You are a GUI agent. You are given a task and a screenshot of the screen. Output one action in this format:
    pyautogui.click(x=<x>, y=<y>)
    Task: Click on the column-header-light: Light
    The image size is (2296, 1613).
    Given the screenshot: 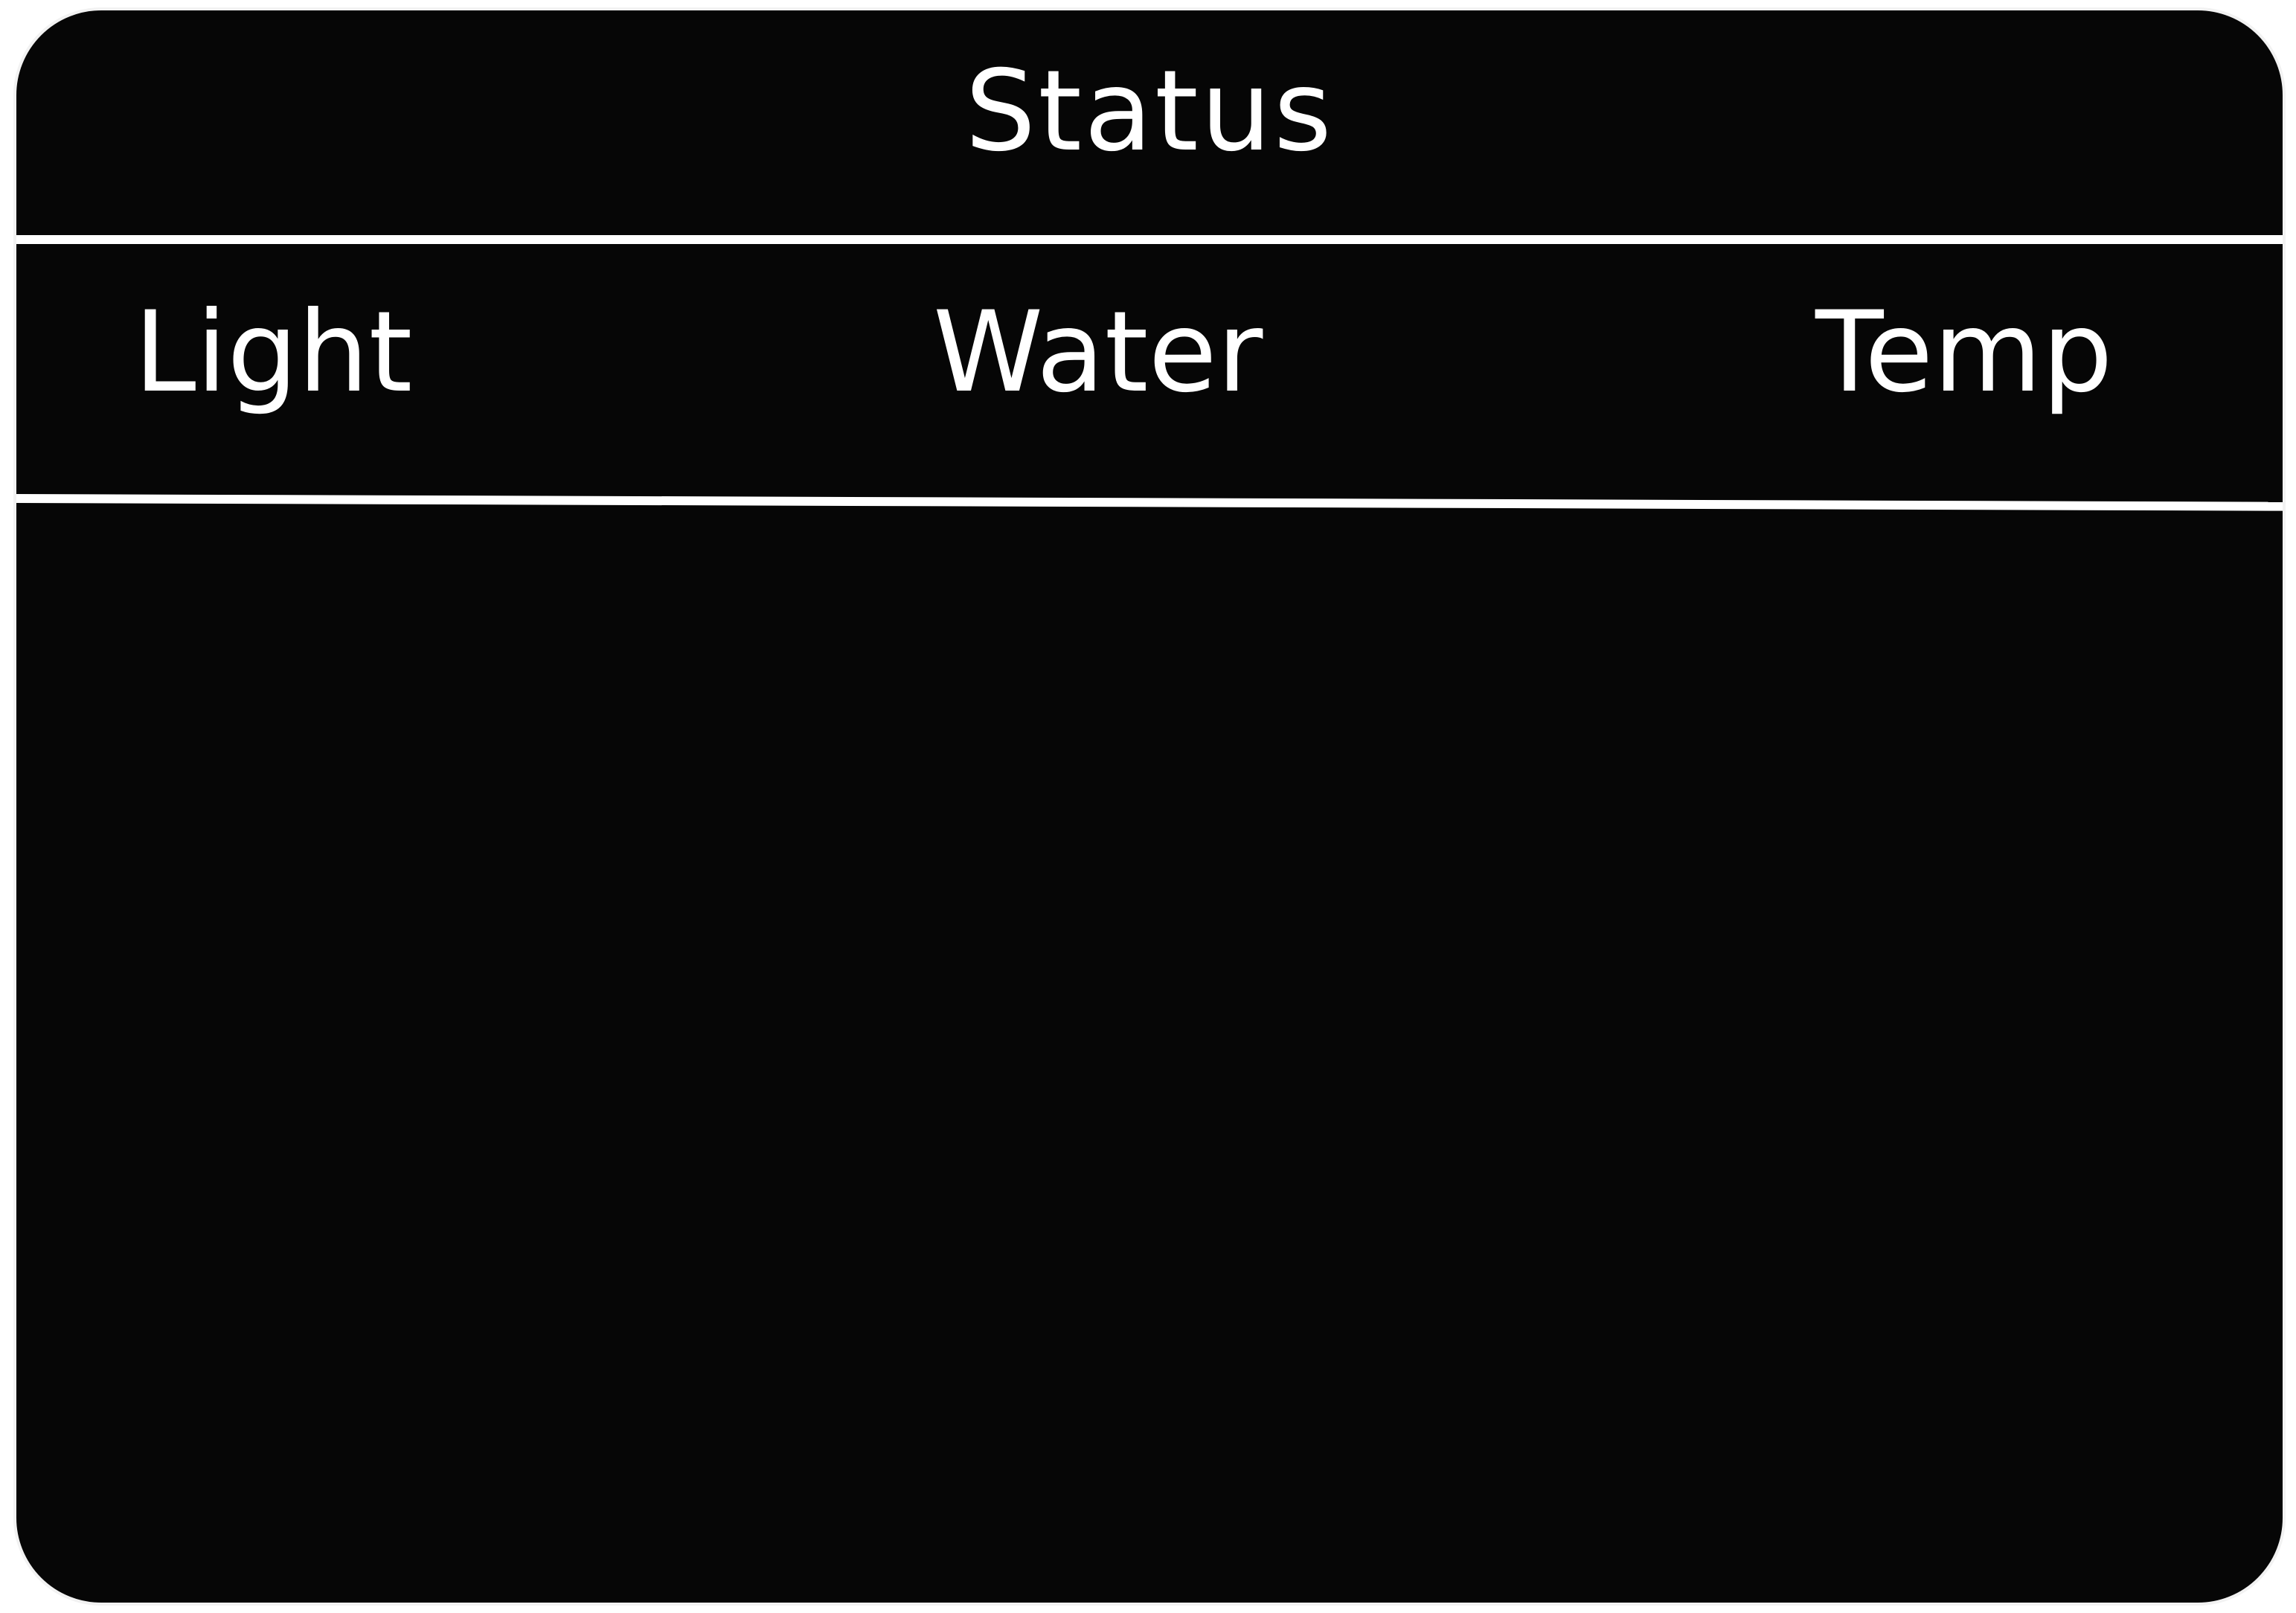 What is the action you would take?
    pyautogui.click(x=273, y=352)
    